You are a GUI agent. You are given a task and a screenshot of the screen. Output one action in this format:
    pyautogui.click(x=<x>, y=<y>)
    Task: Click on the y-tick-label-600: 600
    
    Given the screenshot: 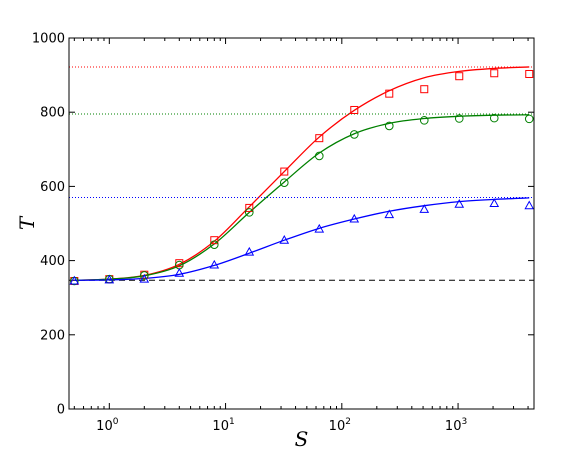 What is the action you would take?
    pyautogui.click(x=52, y=187)
    